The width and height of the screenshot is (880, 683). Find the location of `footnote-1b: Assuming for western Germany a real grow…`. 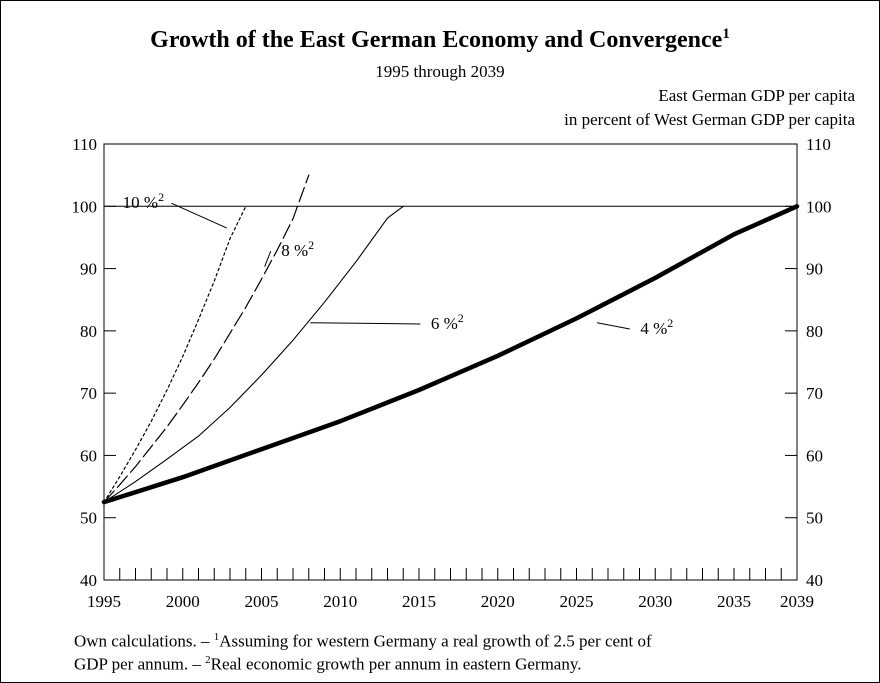

footnote-1b: Assuming for western Germany a real grow… is located at coordinates (435, 641).